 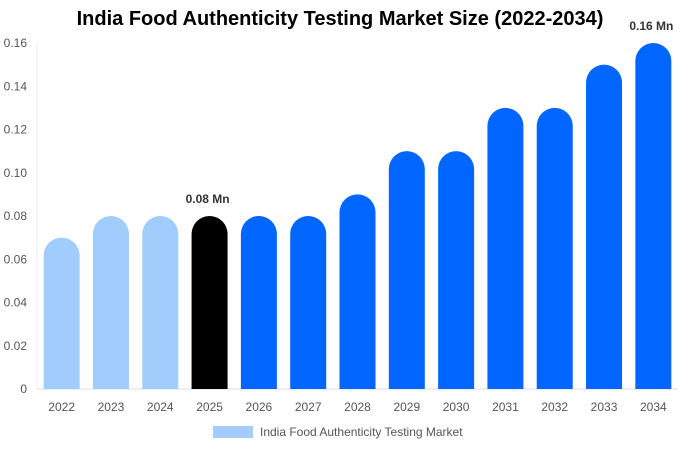 What do you see at coordinates (308, 302) in the screenshot?
I see `bar-2027` at bounding box center [308, 302].